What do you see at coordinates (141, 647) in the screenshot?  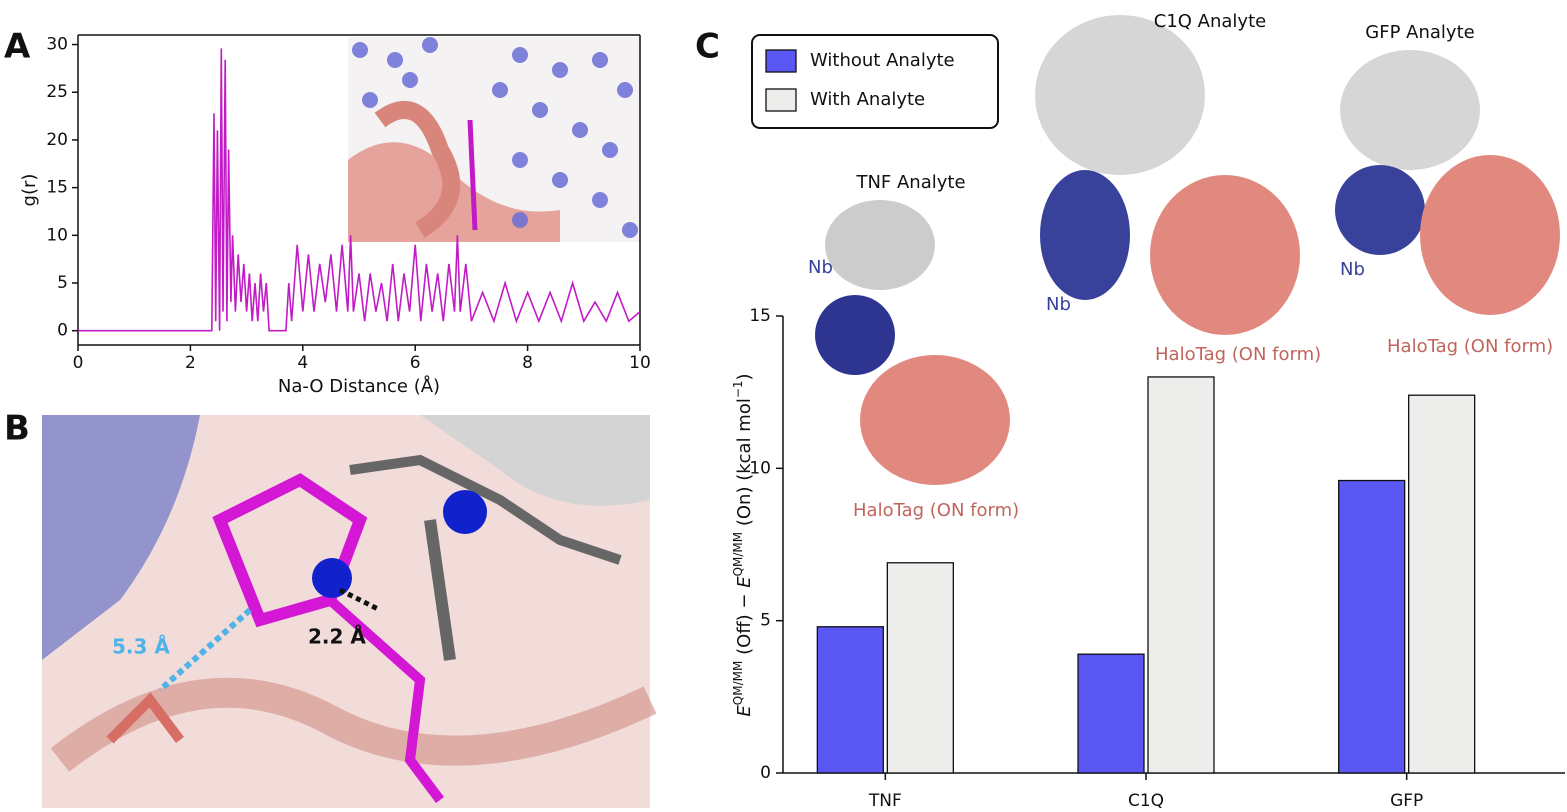 I see `distance-label: 5.3 Å` at bounding box center [141, 647].